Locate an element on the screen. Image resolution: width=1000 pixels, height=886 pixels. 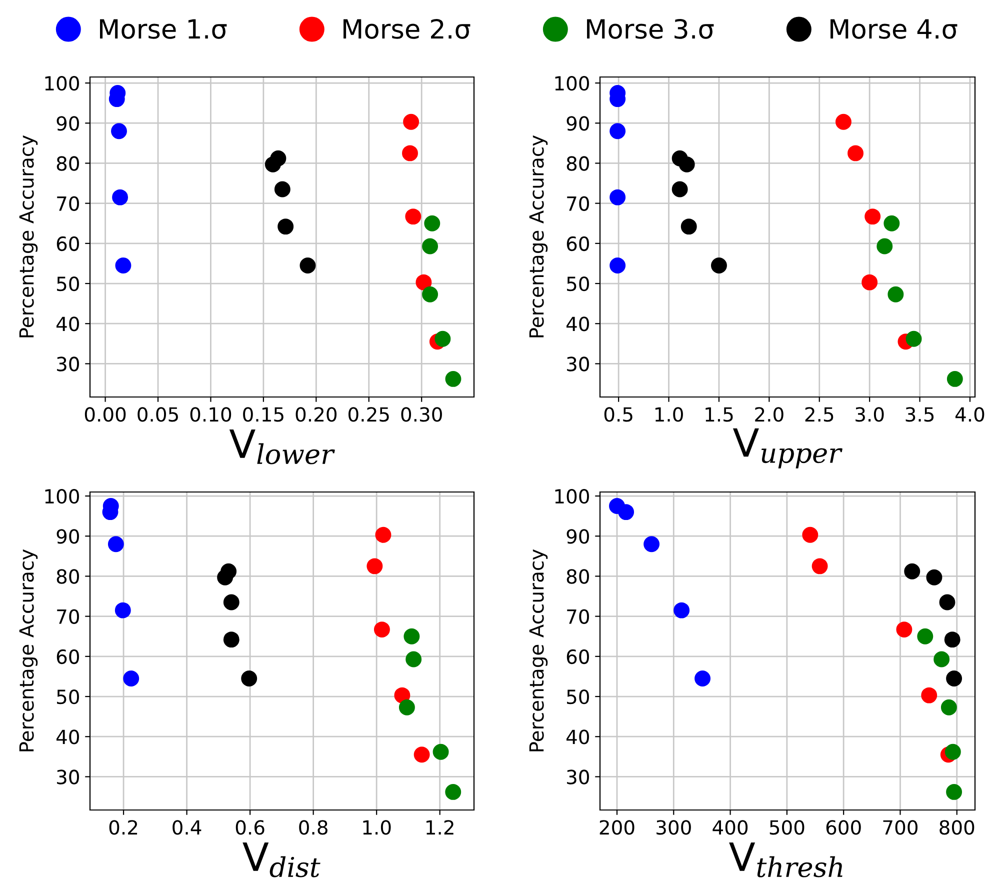
x-tick-label: 1.2 is located at coordinates (440, 827).